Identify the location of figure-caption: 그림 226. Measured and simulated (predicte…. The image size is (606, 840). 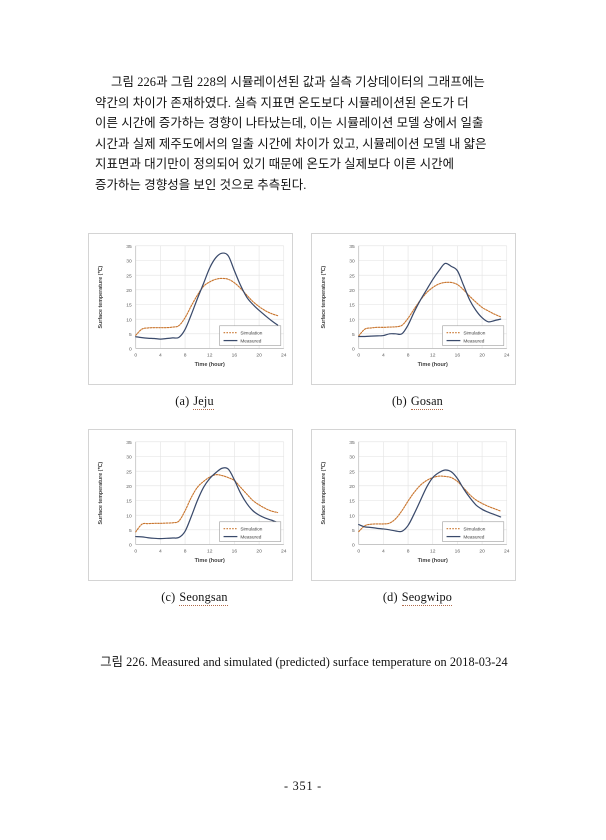
(304, 662).